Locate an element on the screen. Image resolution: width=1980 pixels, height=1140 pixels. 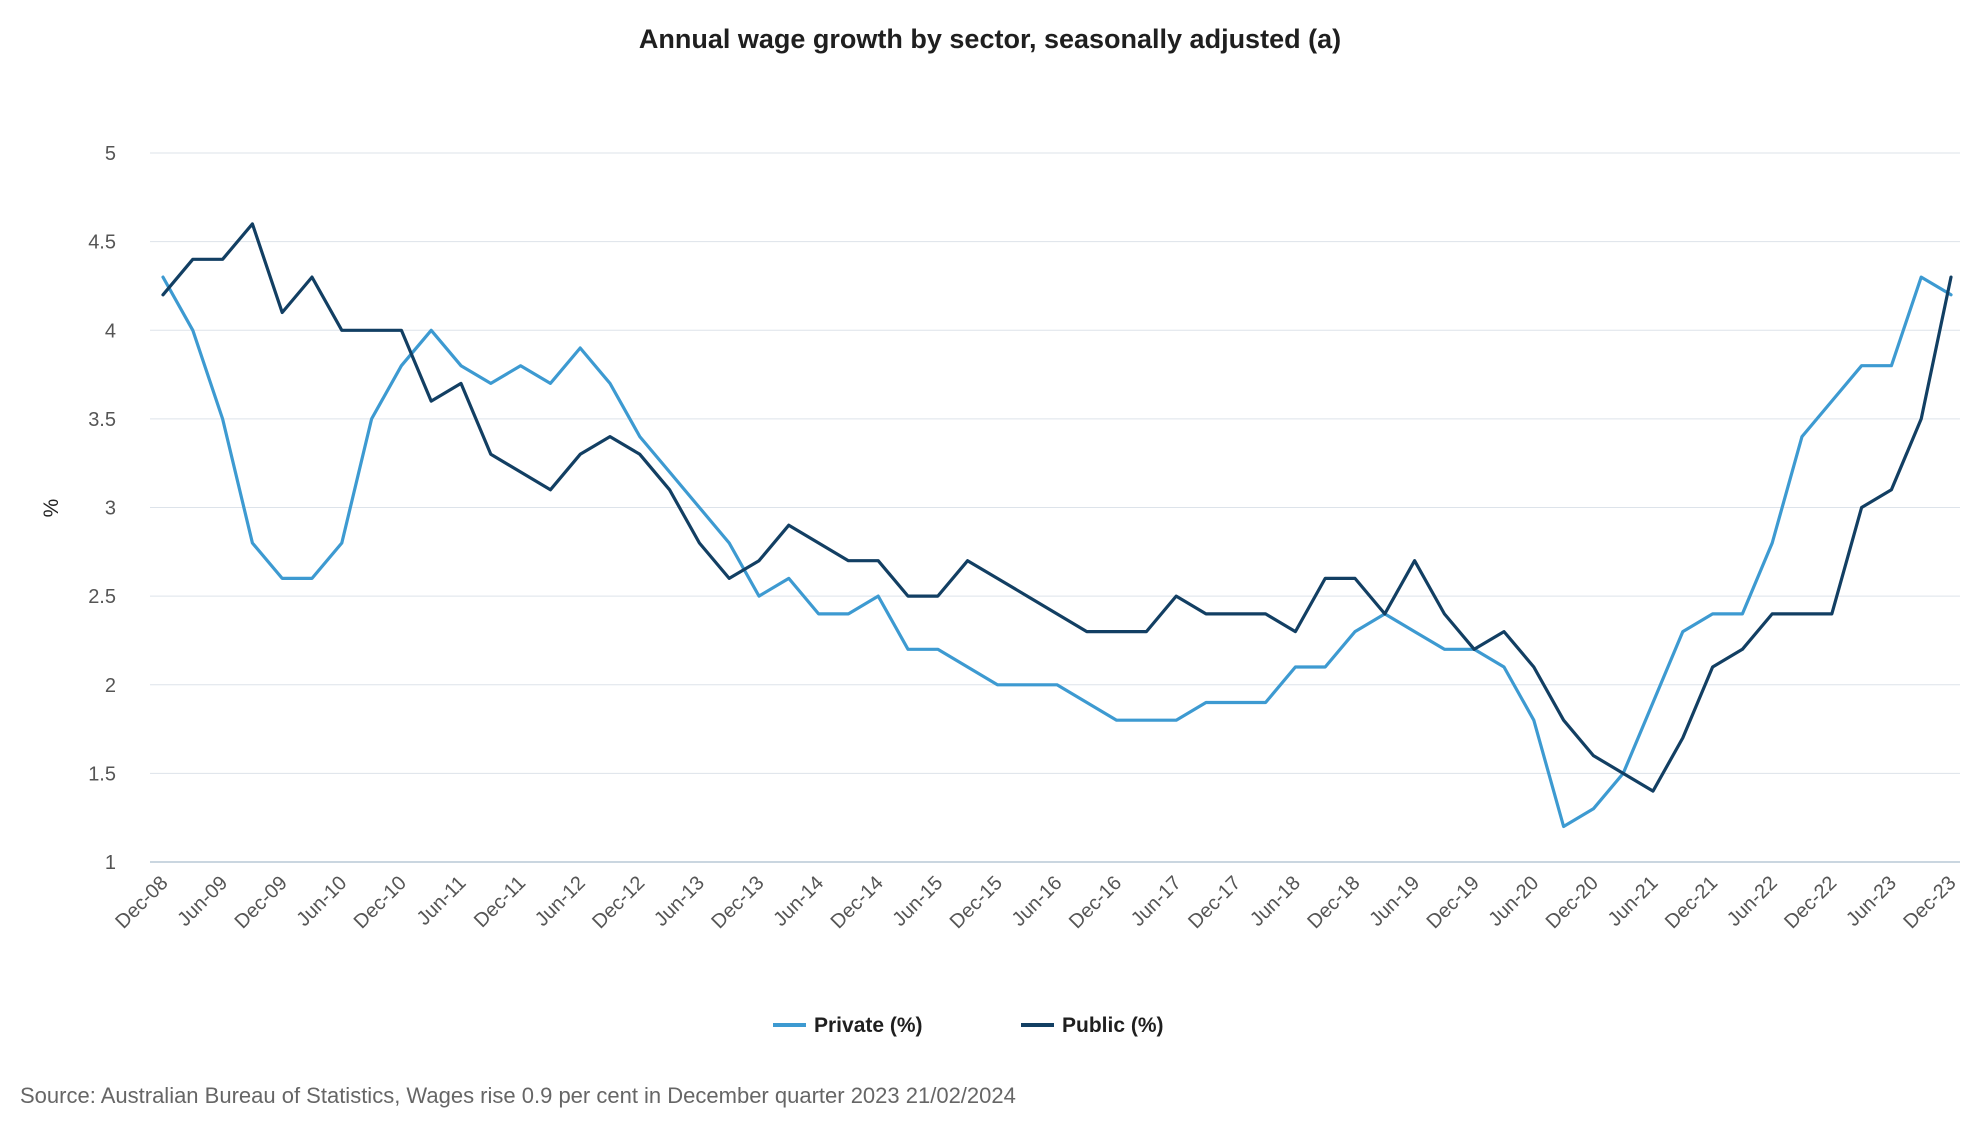
x-tick-label: Dec-08 is located at coordinates (141, 902).